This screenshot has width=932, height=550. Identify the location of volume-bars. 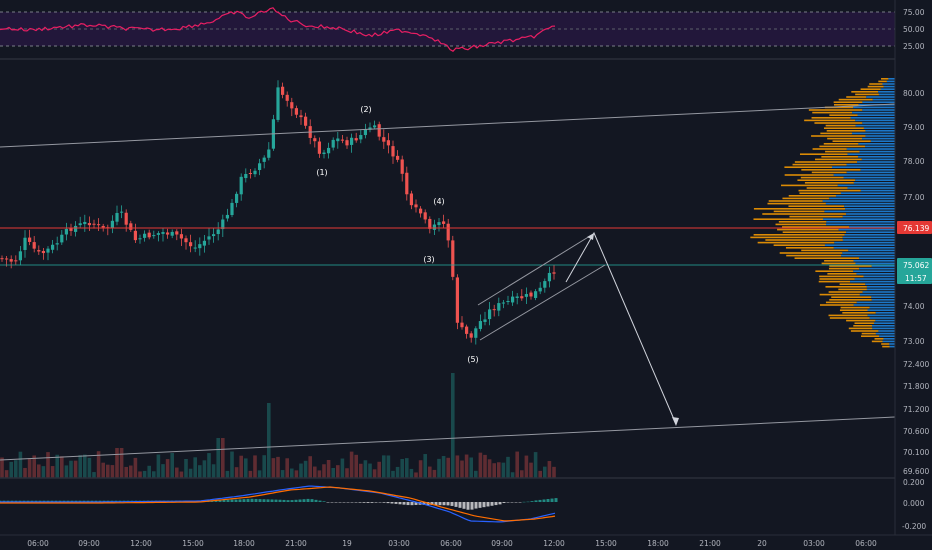
(278, 425).